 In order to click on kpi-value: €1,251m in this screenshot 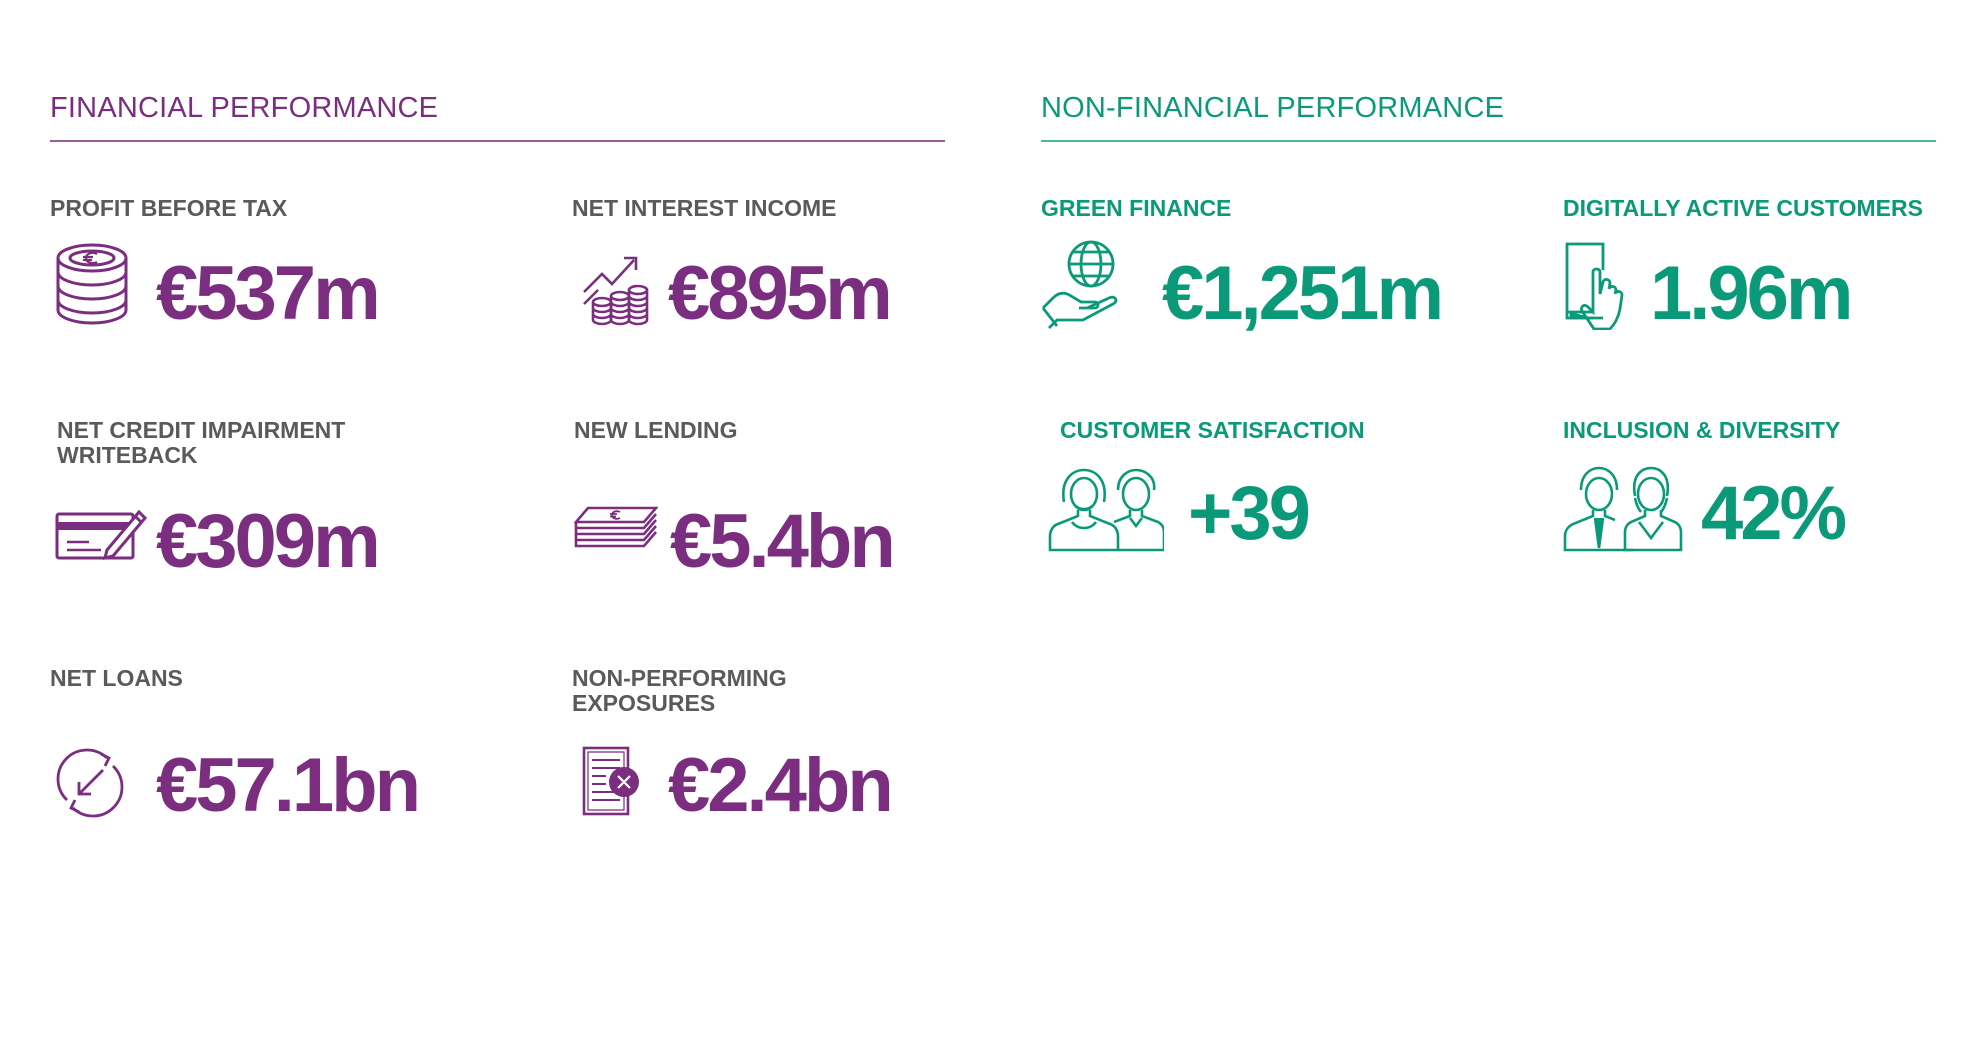, I will do `click(1303, 293)`.